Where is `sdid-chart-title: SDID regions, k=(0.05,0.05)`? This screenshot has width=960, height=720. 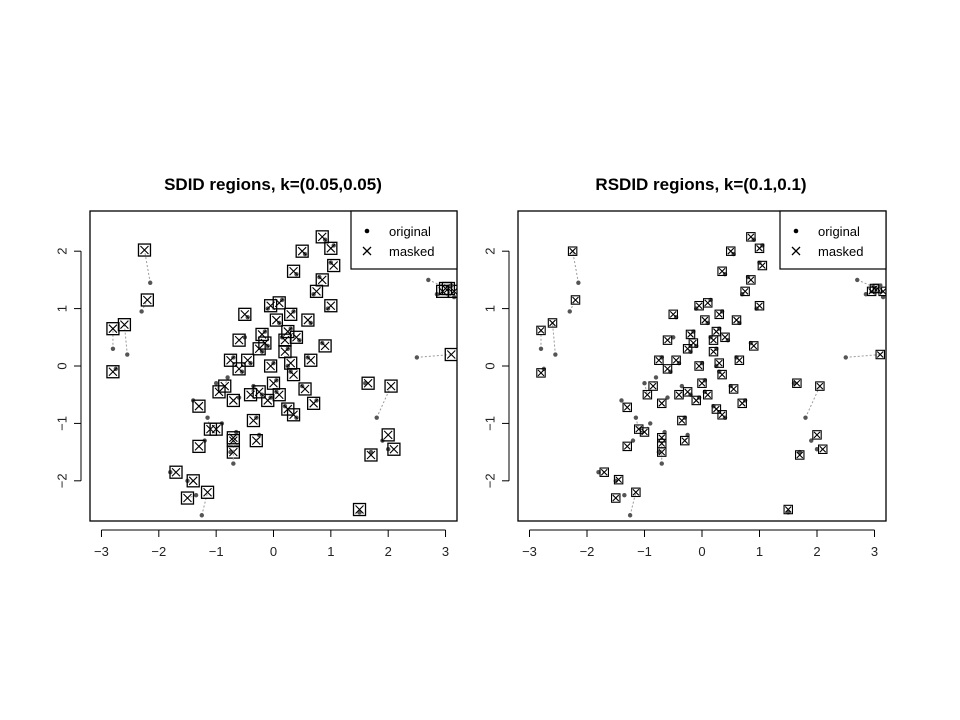
sdid-chart-title: SDID regions, k=(0.05,0.05) is located at coordinates (273, 184).